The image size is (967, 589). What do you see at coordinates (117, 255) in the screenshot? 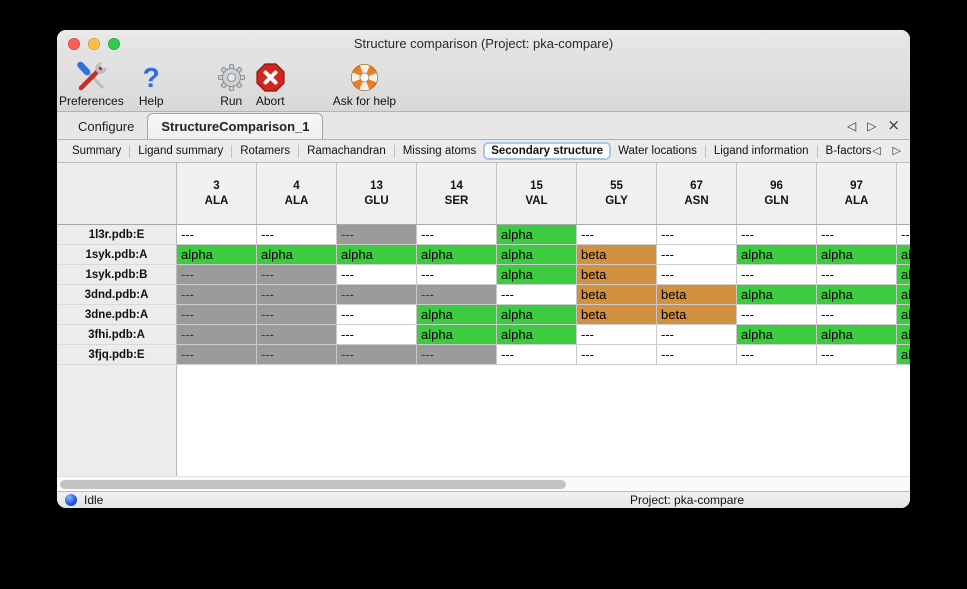
I see `row-label: 1syk.pdb:A` at bounding box center [117, 255].